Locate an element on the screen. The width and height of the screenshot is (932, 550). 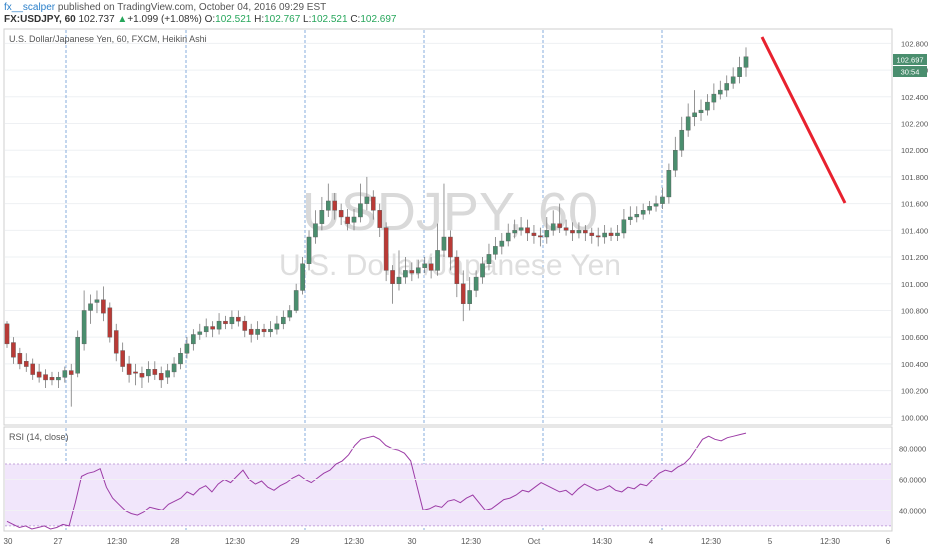
rsi-band-fill is located at coordinates (448, 495).